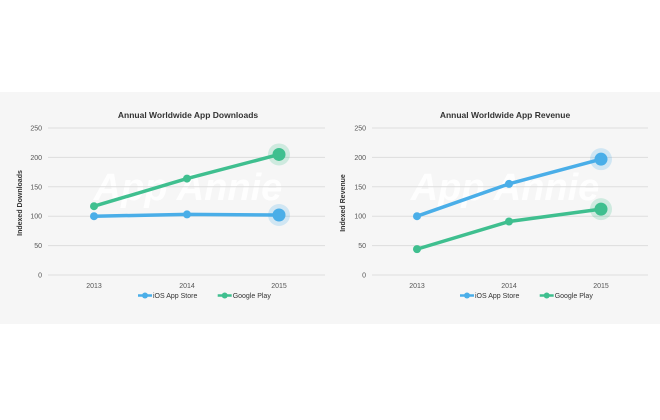 The height and width of the screenshot is (420, 660). What do you see at coordinates (94, 286) in the screenshot?
I see `x-tick-label: 2013` at bounding box center [94, 286].